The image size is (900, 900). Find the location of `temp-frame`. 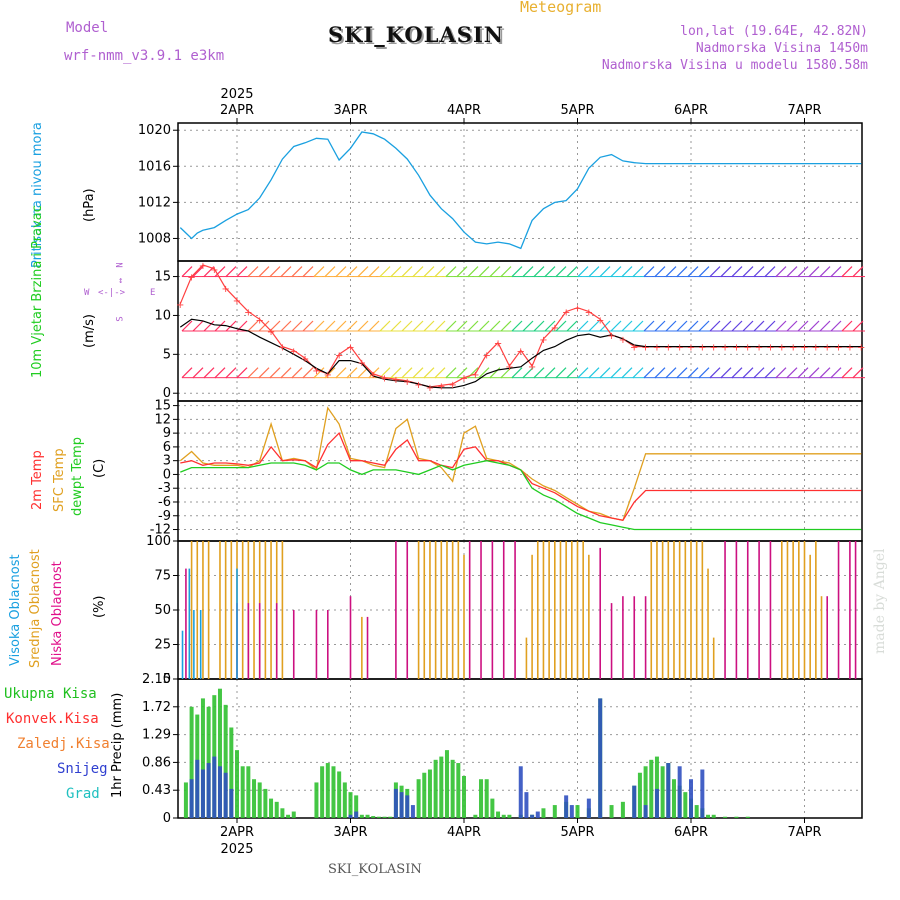

temp-frame is located at coordinates (520, 471).